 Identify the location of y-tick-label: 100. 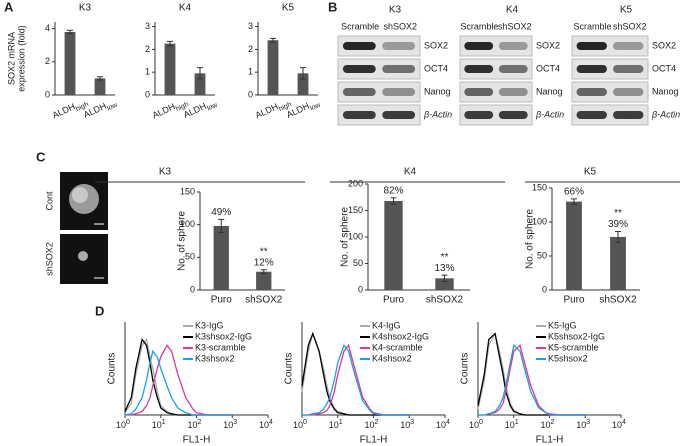
(539, 221).